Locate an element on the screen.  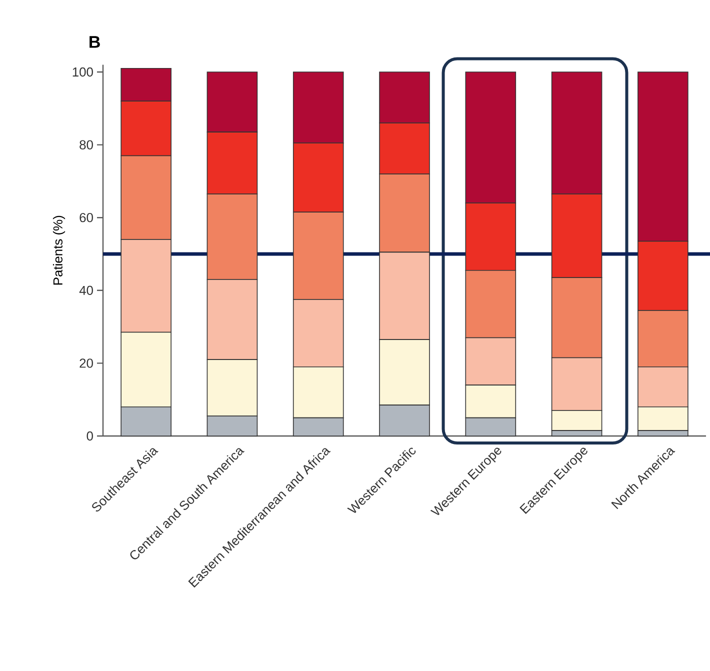
y-tick-label: 40 is located at coordinates (86, 290).